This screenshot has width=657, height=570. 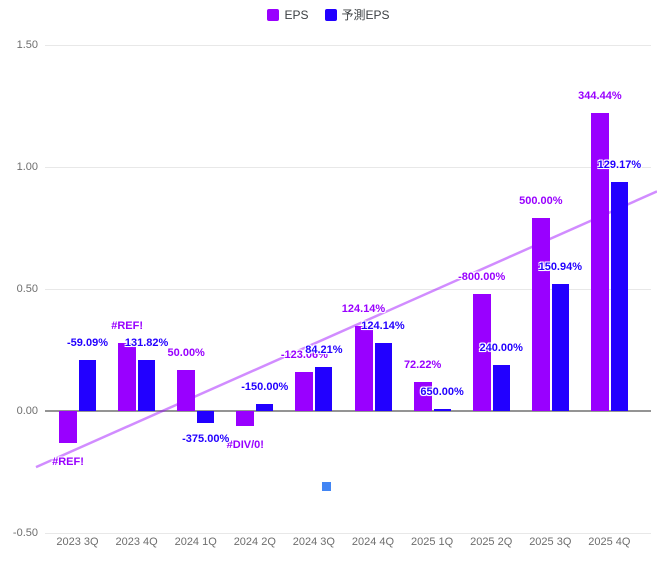 I want to click on x-axis-tick-label: 2023 3Q, so click(x=77, y=542).